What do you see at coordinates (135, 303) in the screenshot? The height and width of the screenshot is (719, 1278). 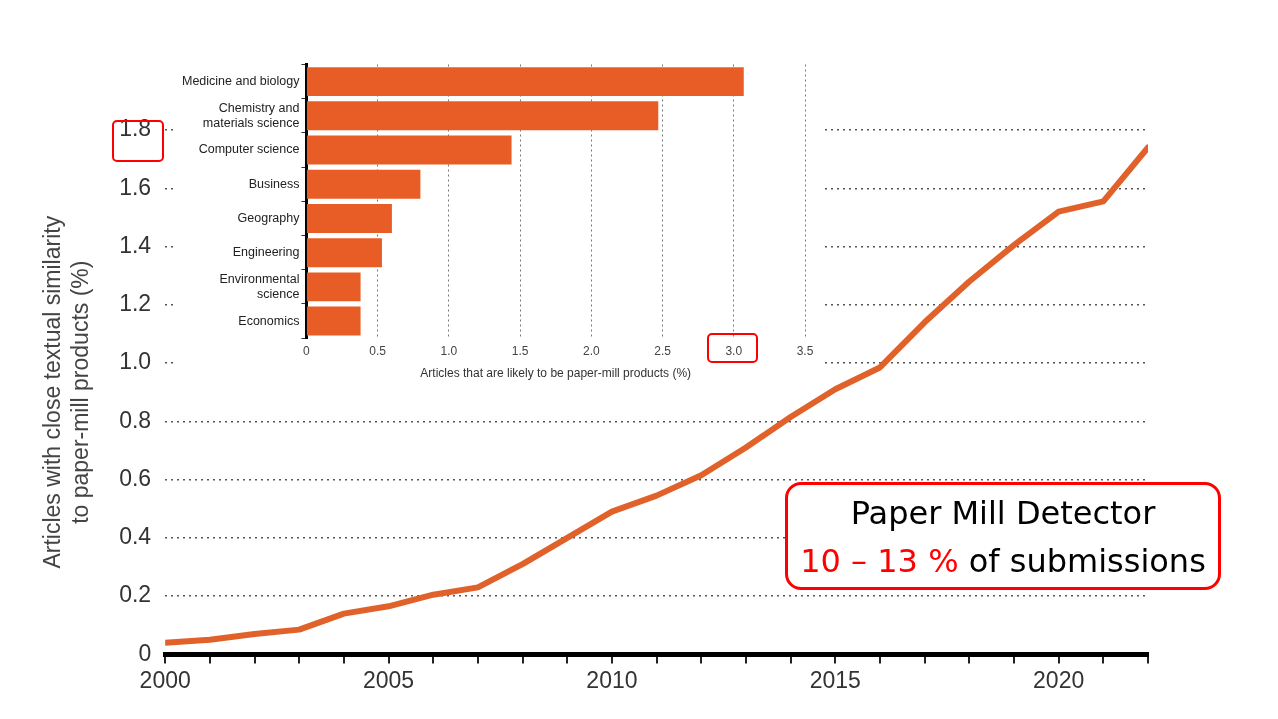 I see `y-tick-label: 1.2` at bounding box center [135, 303].